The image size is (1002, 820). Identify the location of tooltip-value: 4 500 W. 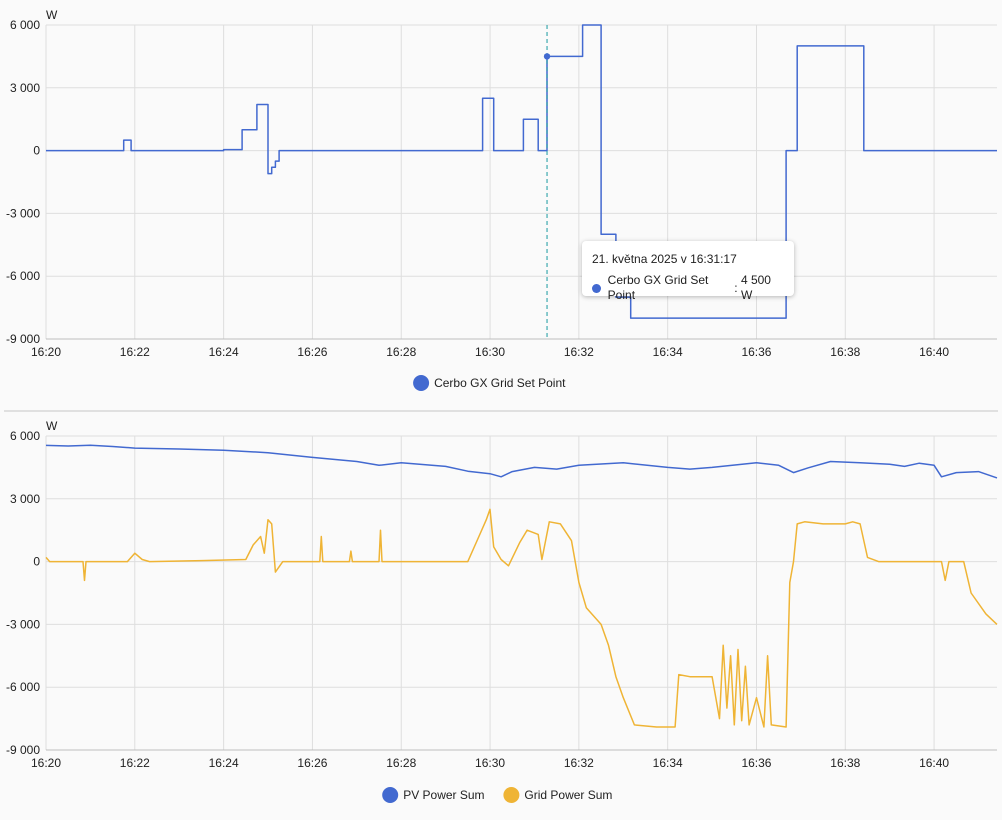
(755, 287).